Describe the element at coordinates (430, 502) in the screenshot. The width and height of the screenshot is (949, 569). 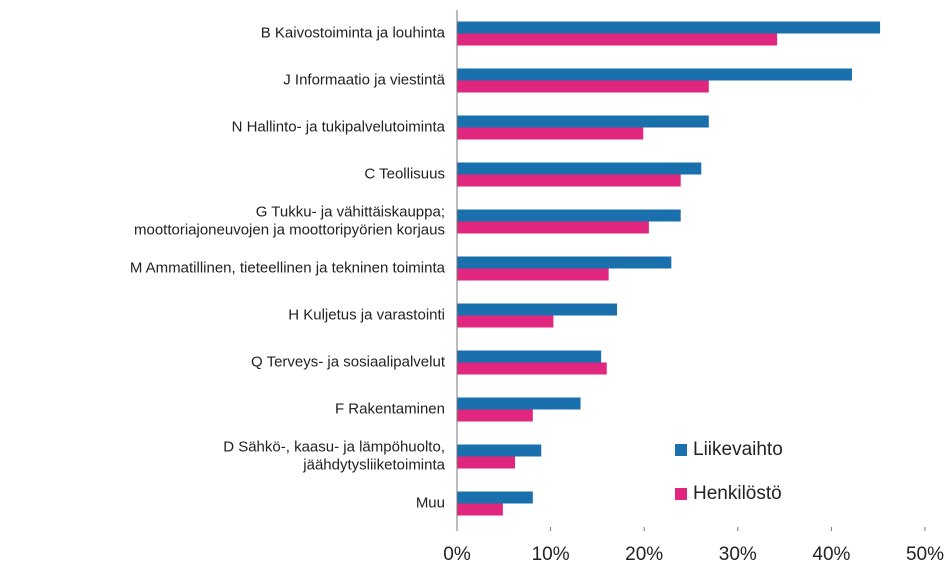
I see `category-label: Muu` at that location.